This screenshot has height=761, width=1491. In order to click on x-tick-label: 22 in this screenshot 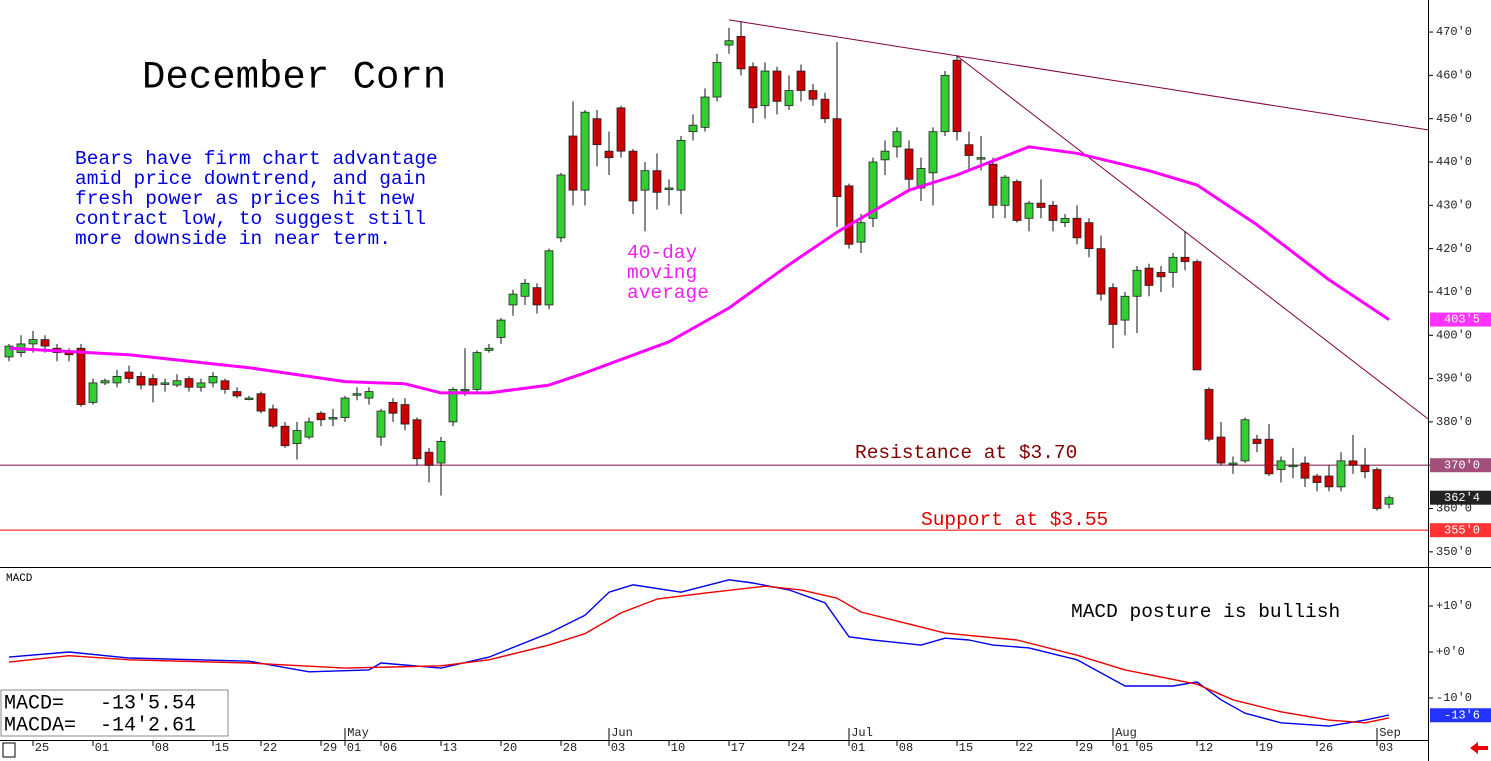, I will do `click(1026, 748)`.